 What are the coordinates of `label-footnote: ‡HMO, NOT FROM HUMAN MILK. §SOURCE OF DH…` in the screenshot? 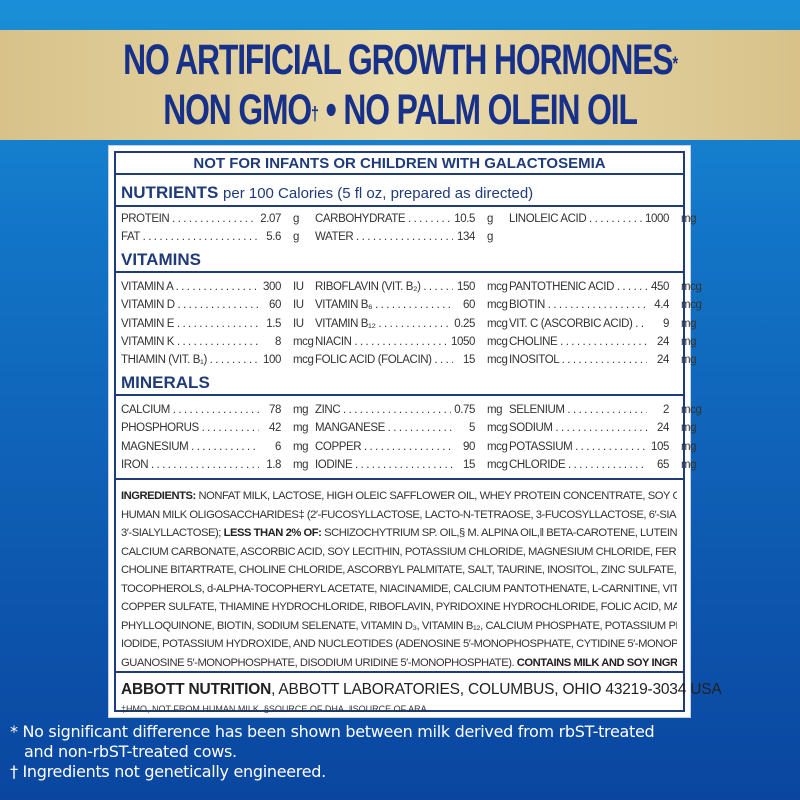 It's located at (275, 709).